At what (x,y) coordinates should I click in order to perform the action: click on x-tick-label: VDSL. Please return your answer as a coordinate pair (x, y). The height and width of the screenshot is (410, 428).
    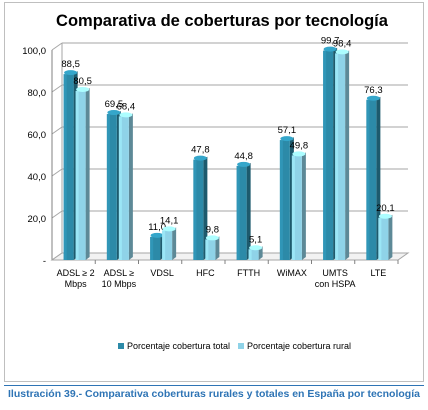
    Looking at the image, I should click on (162, 273).